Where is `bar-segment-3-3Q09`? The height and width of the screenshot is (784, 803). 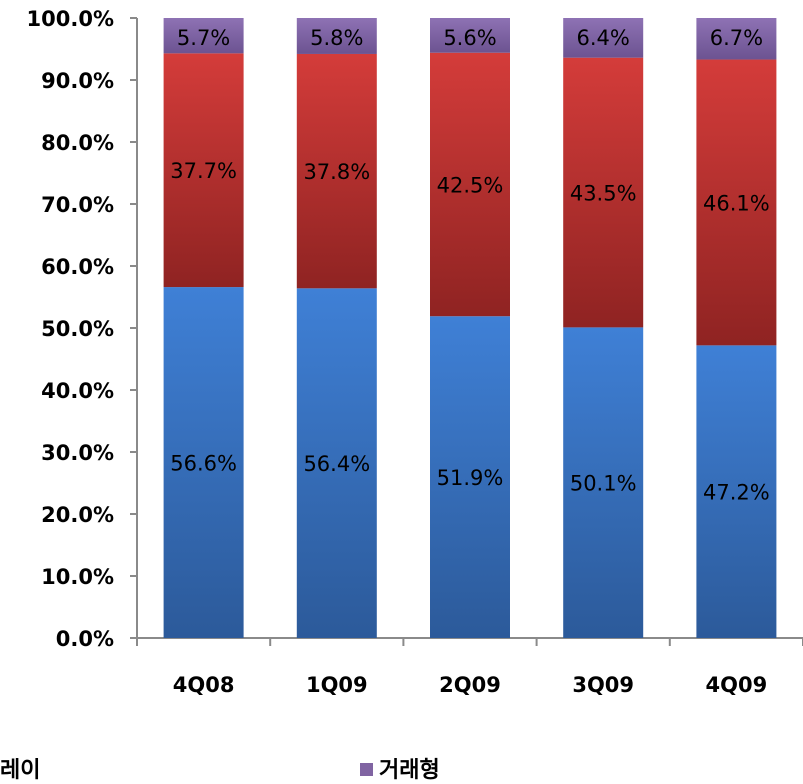 bar-segment-3-3Q09 is located at coordinates (603, 38).